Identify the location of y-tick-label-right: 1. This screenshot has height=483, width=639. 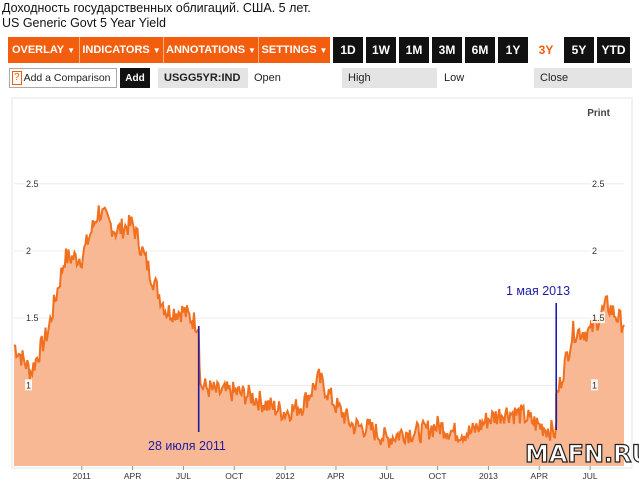
(594, 385).